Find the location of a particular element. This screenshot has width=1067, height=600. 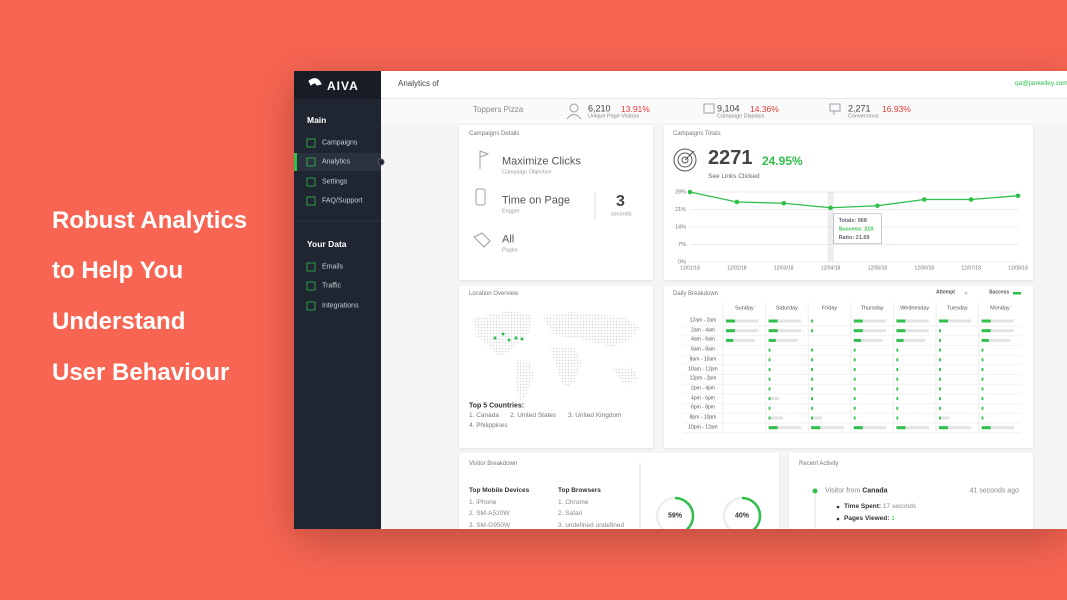

detail-value: 17 seconds is located at coordinates (899, 506).